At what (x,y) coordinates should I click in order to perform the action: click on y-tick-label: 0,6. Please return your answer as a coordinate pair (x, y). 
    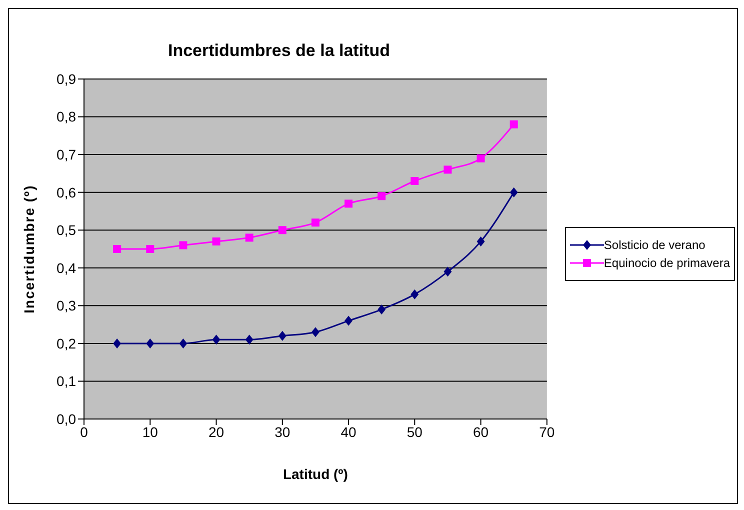
    Looking at the image, I should click on (66, 192).